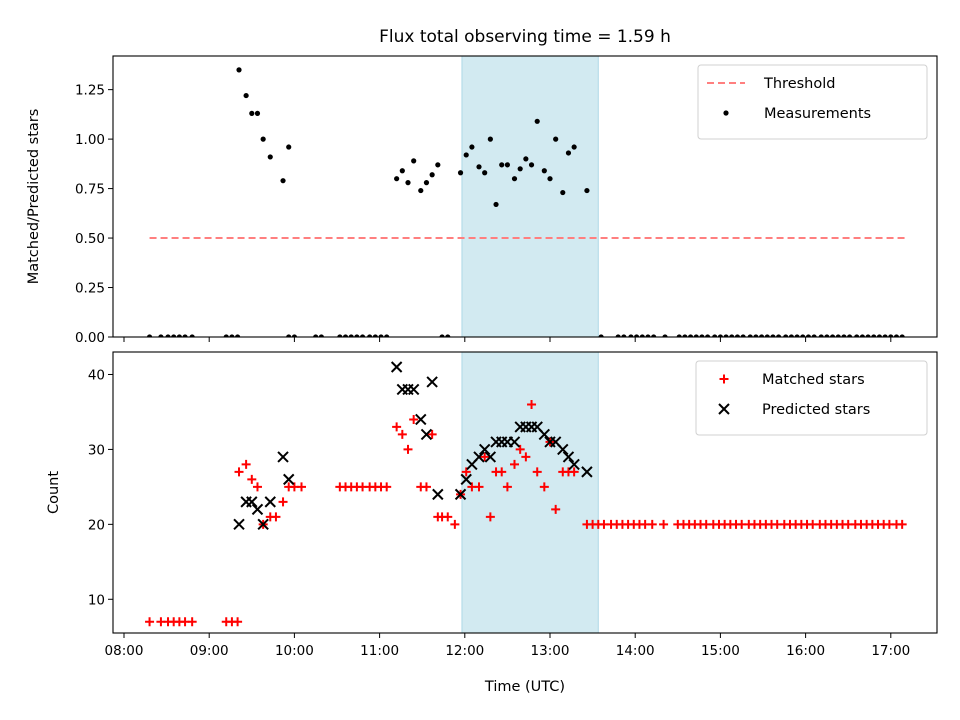  Describe the element at coordinates (816, 410) in the screenshot. I see `legend-label: Predicted stars` at that location.